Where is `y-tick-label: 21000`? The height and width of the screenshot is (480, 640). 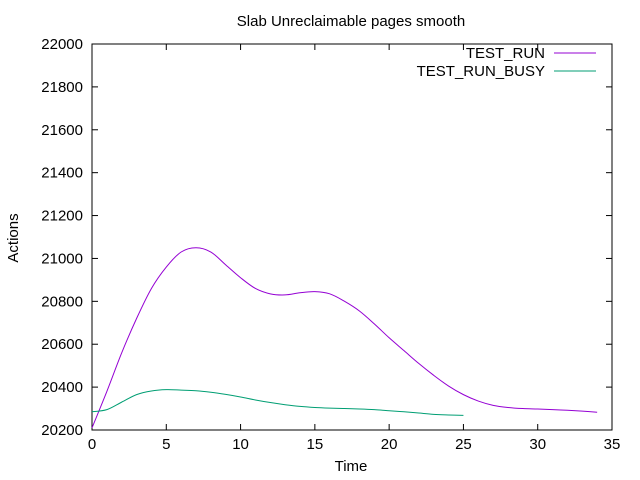 y-tick-label: 21000 is located at coordinates (62, 258).